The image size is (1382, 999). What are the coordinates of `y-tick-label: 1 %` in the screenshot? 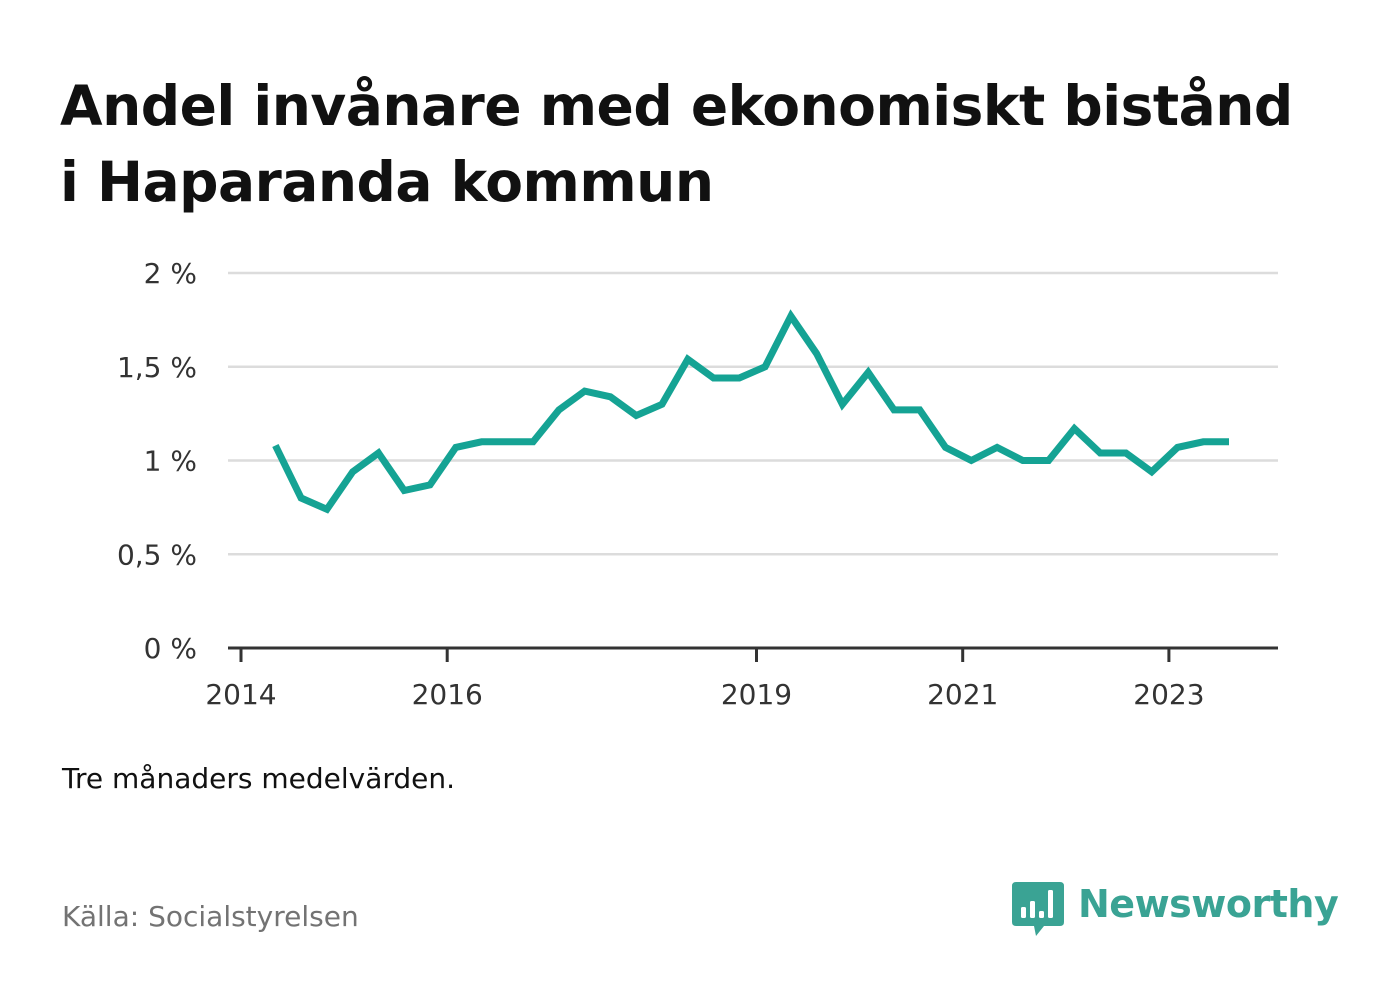 It's located at (170, 461).